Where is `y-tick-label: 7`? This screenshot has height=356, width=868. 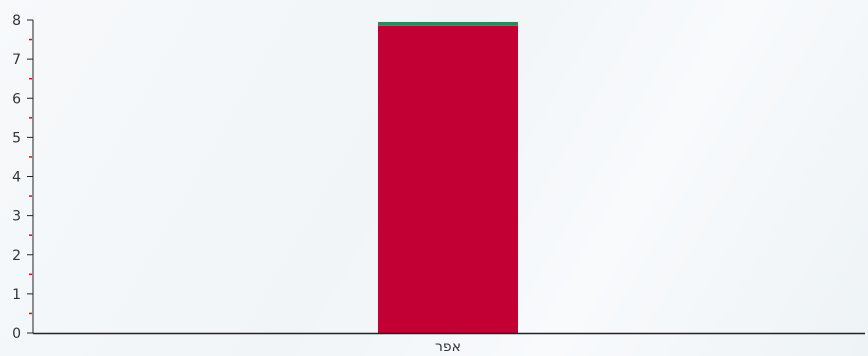 y-tick-label: 7 is located at coordinates (16, 60).